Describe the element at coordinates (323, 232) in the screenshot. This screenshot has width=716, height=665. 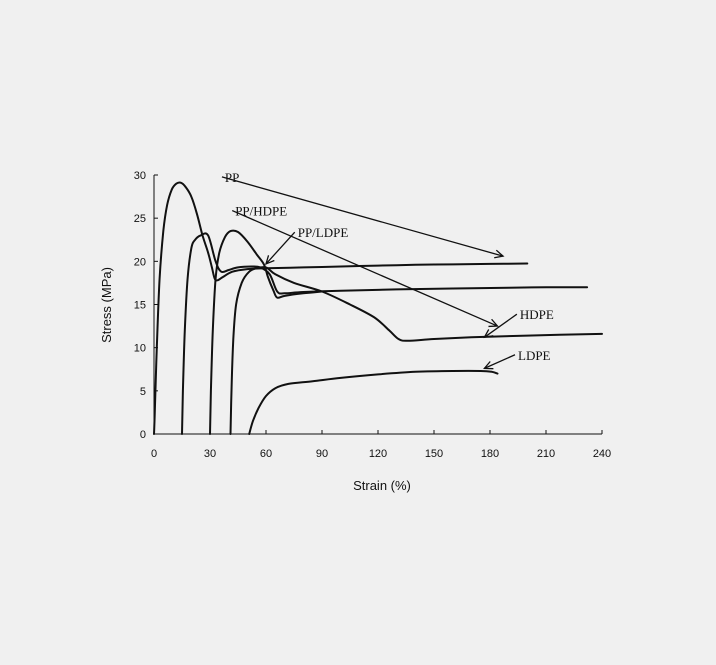
I see `series-label-pp-ldpe: PP/LDPE` at that location.